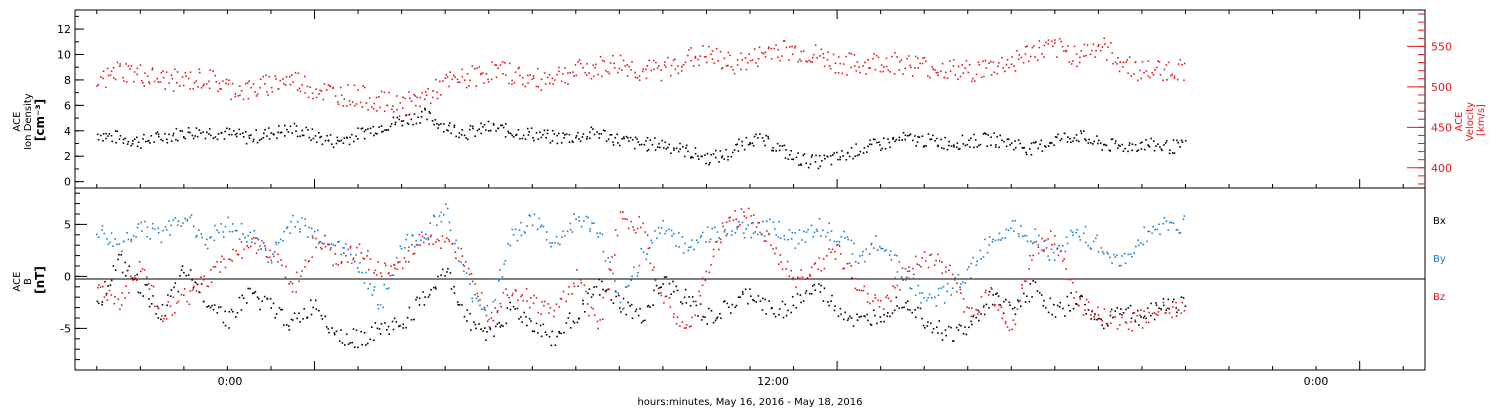 The width and height of the screenshot is (1500, 410). I want to click on top-ylabel-left: ACE Ion Density [cm⁻³], so click(29, 120).